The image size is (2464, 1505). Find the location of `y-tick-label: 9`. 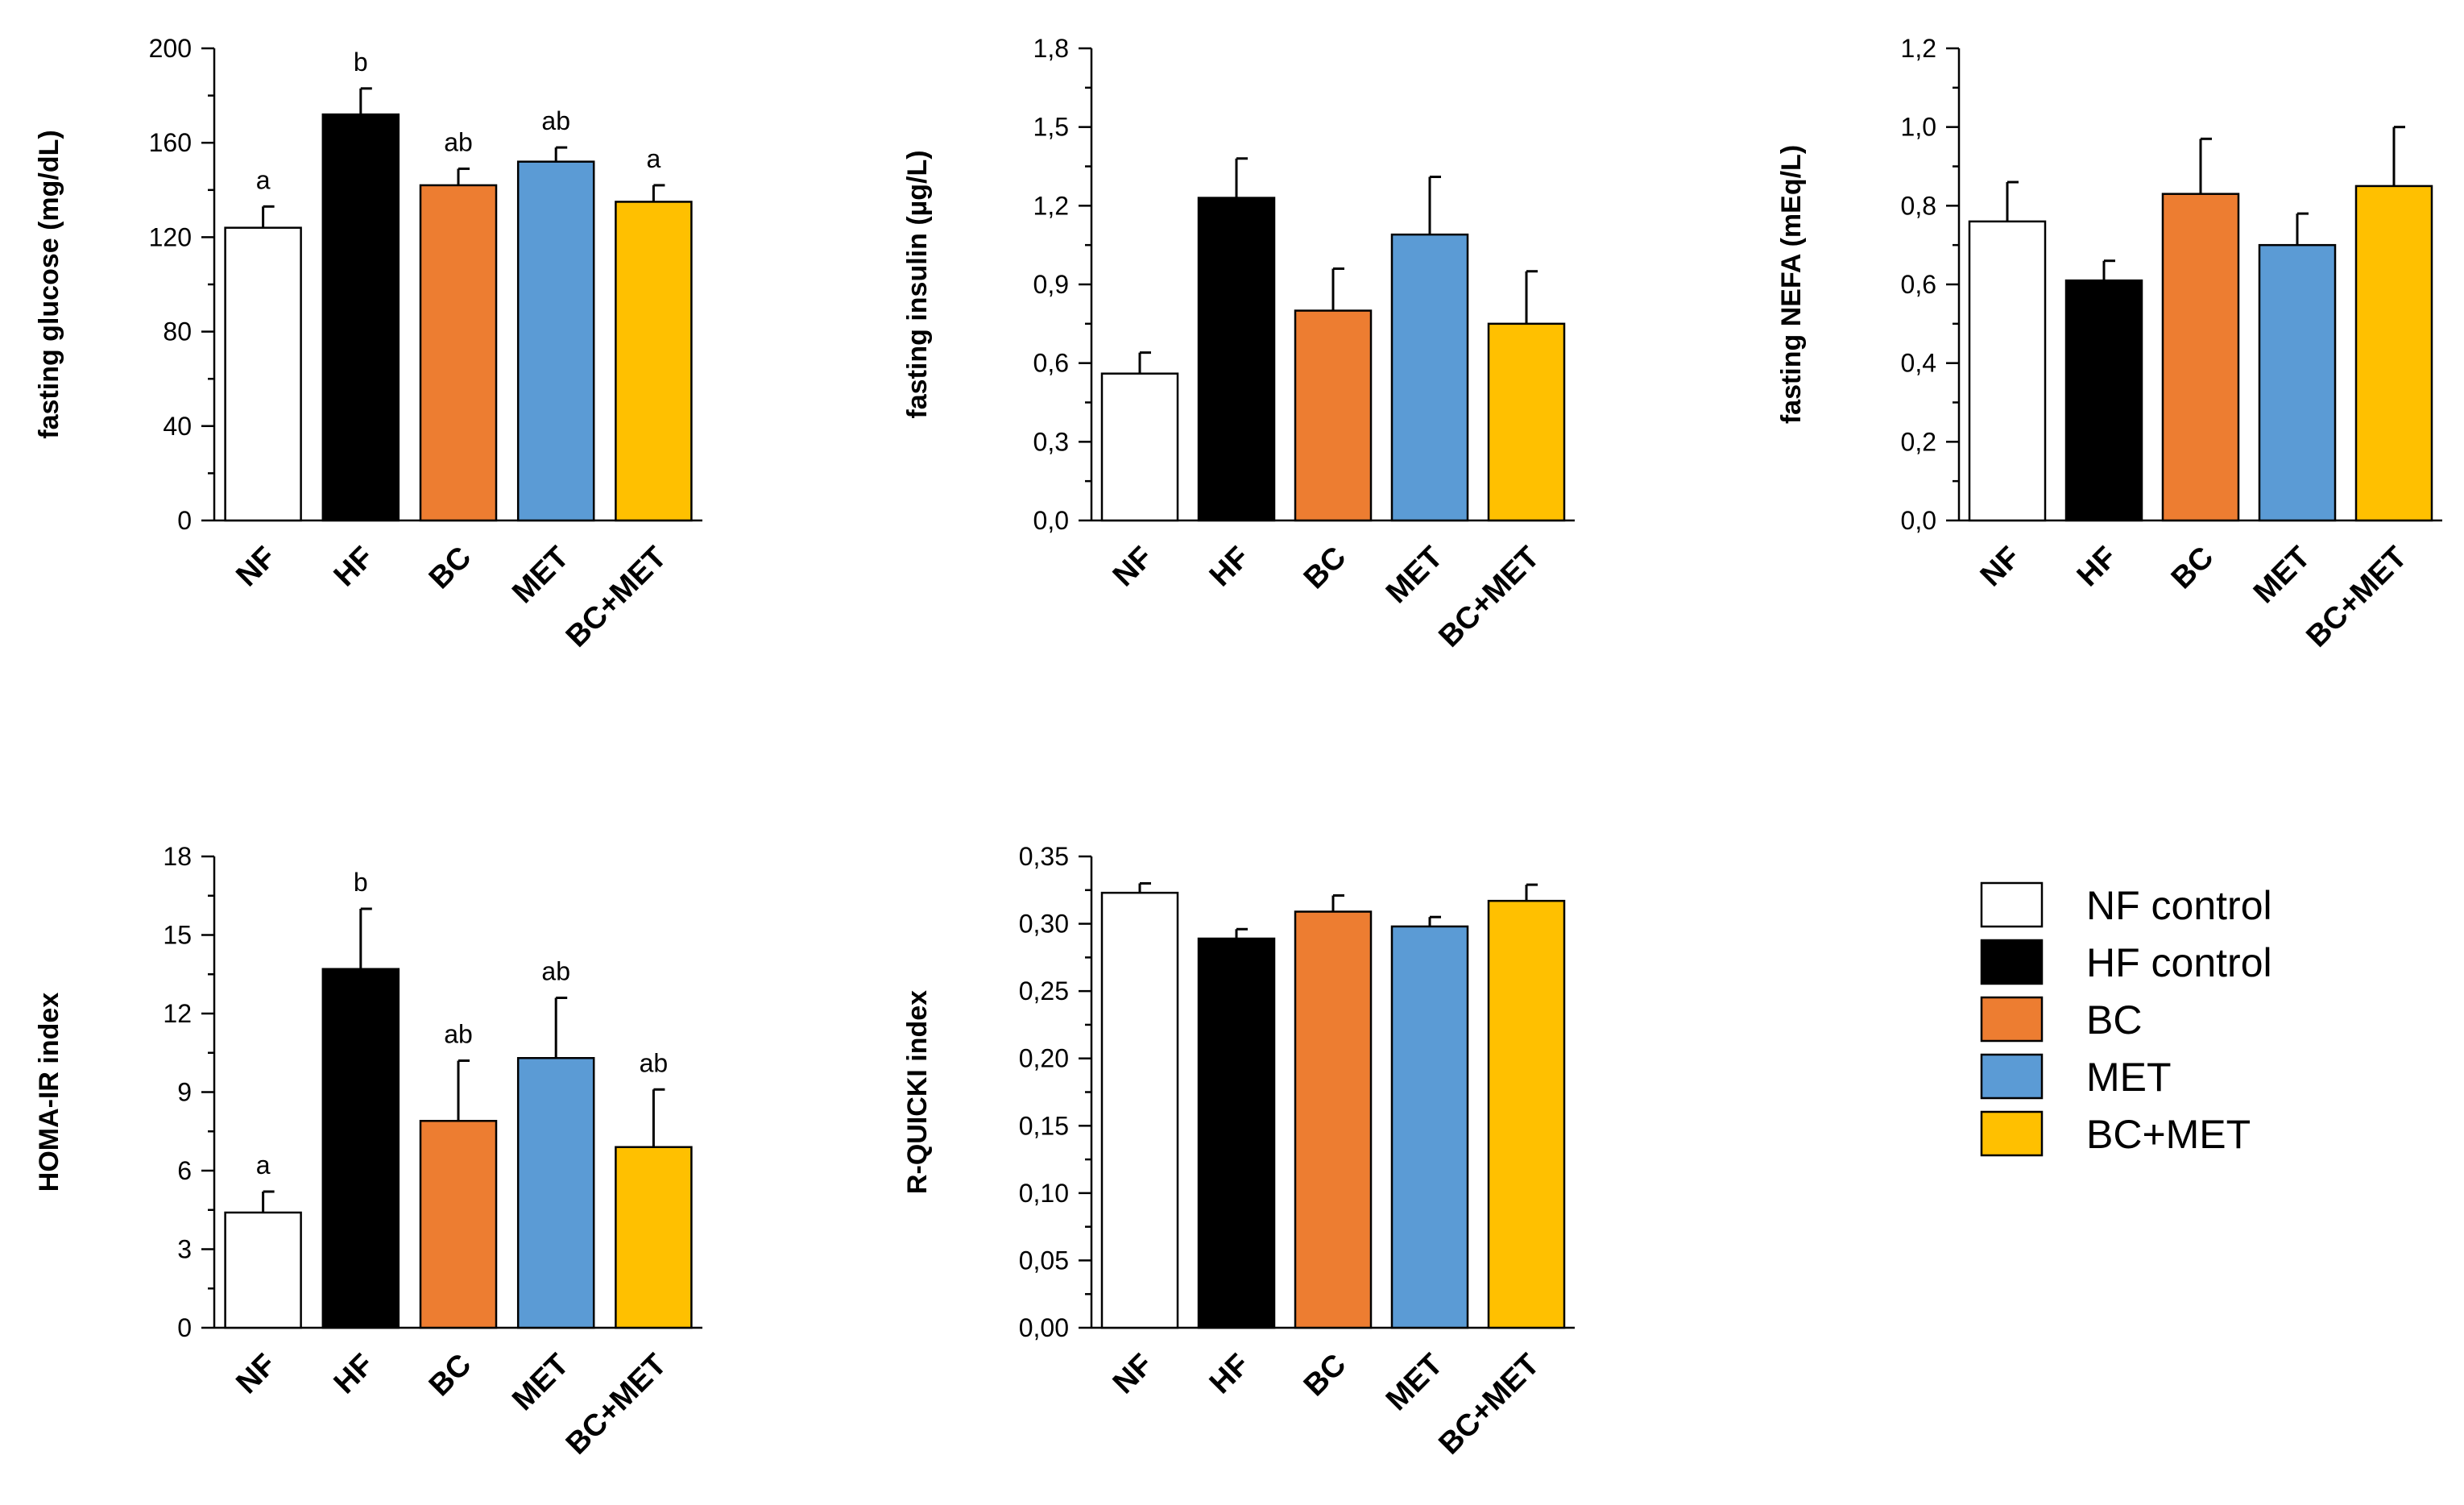

y-tick-label: 9 is located at coordinates (184, 1092).